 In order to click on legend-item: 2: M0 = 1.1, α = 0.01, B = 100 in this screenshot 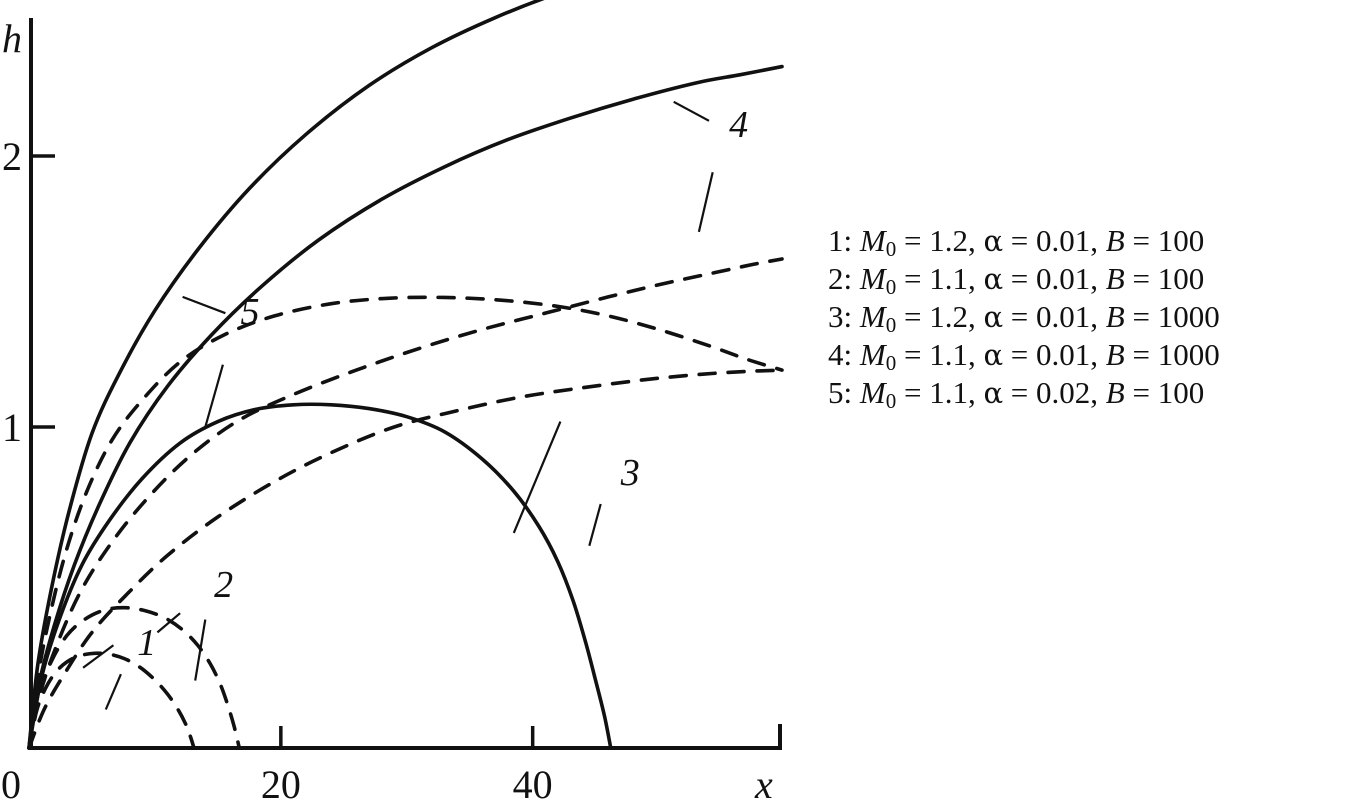, I will do `click(1088, 279)`.